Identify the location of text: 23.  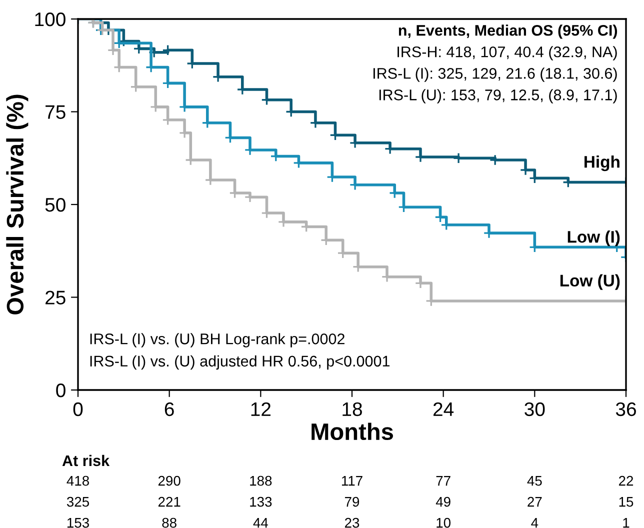
(352, 523).